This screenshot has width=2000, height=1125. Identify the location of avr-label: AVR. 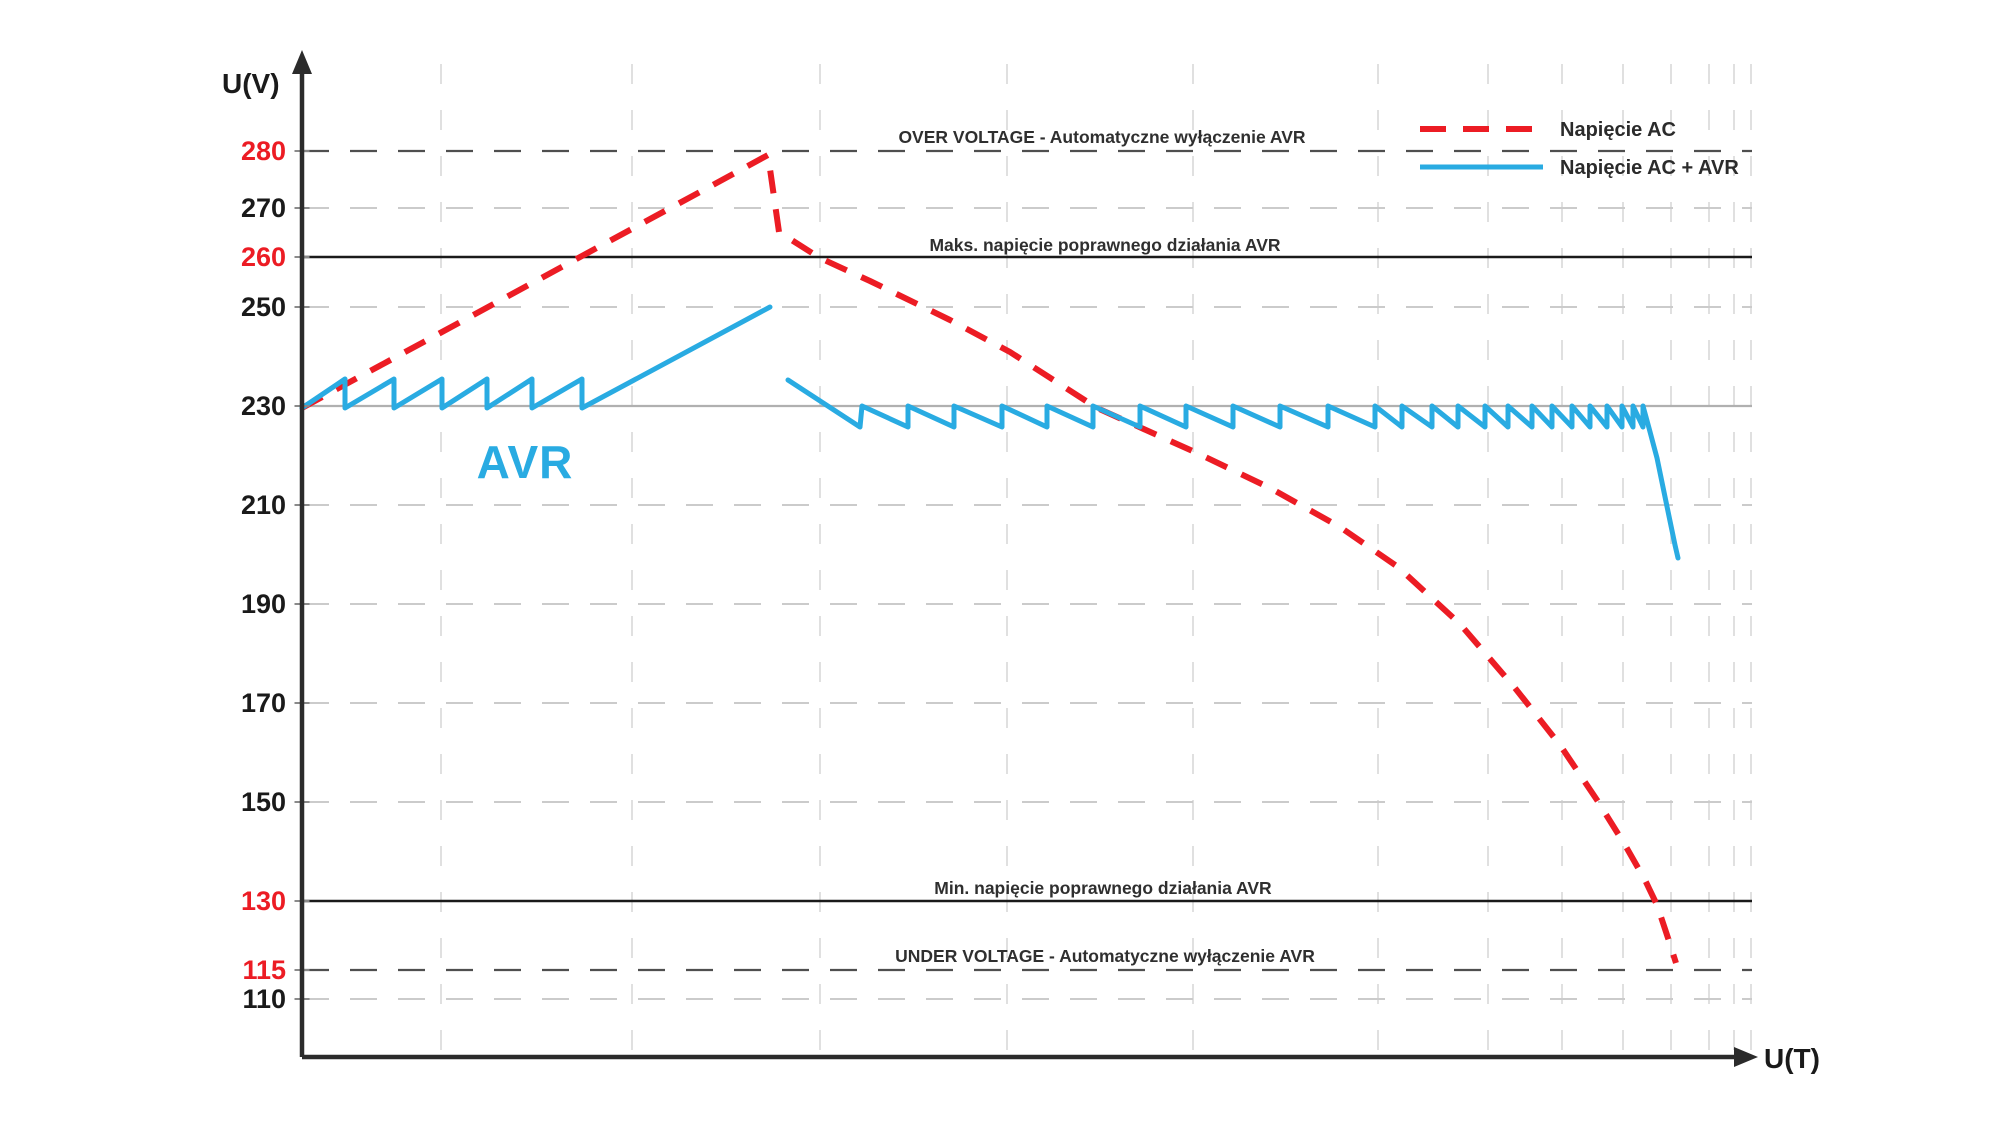
(525, 462).